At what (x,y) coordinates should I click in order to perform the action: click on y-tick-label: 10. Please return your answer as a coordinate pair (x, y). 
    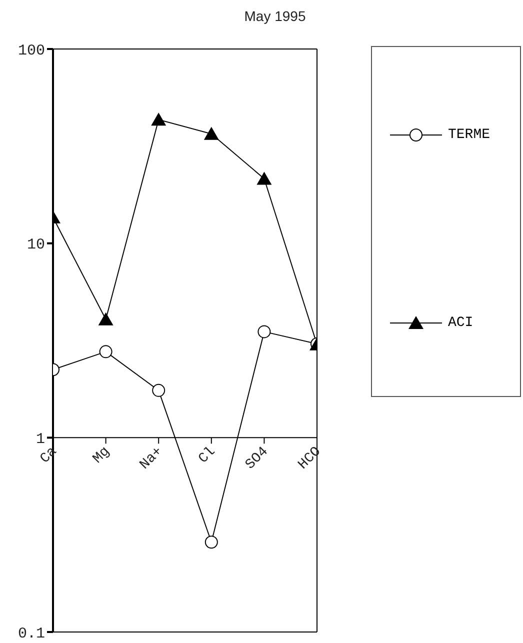
    Looking at the image, I should click on (35, 245).